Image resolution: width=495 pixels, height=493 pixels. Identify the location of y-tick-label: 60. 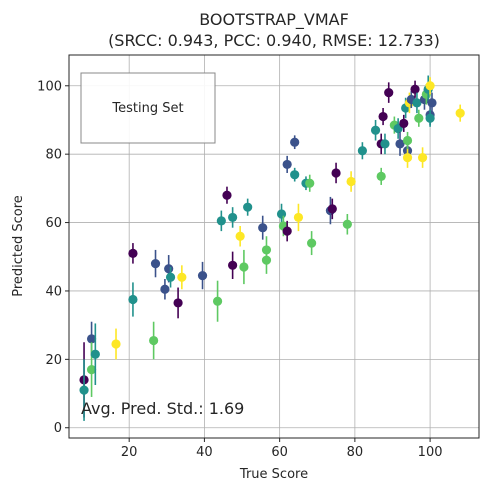
(53, 223).